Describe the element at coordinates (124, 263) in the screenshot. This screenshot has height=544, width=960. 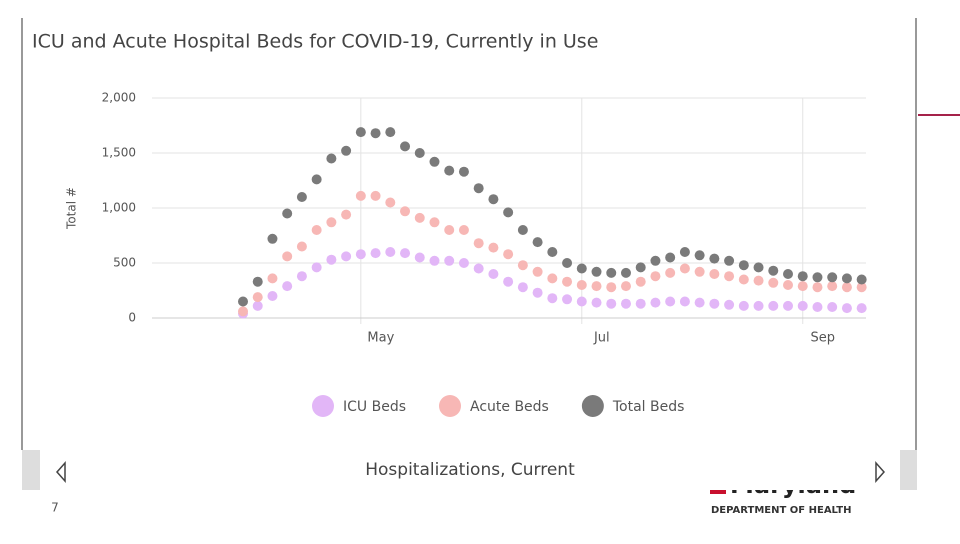
I see `y-tick-label: 500` at that location.